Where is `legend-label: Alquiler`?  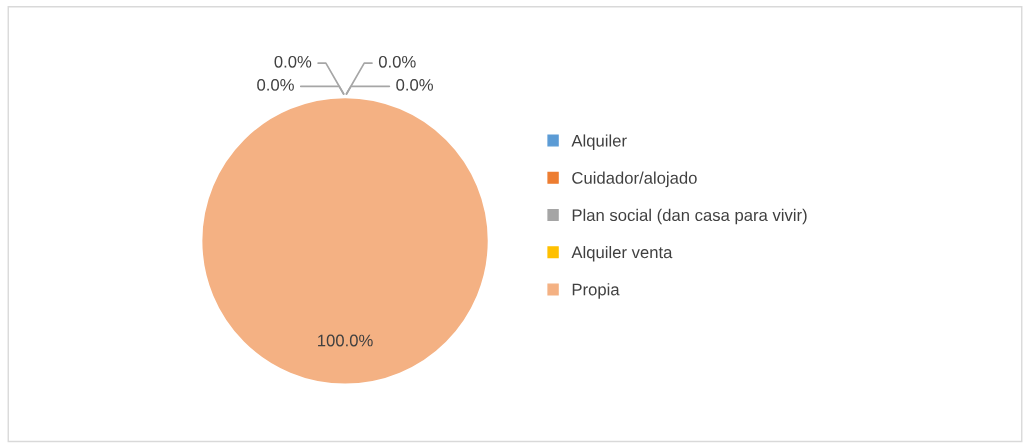
legend-label: Alquiler is located at coordinates (599, 142).